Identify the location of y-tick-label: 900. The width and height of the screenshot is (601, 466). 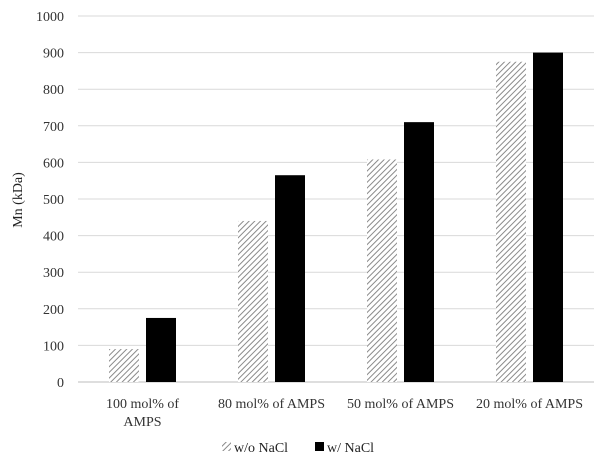
(53, 54).